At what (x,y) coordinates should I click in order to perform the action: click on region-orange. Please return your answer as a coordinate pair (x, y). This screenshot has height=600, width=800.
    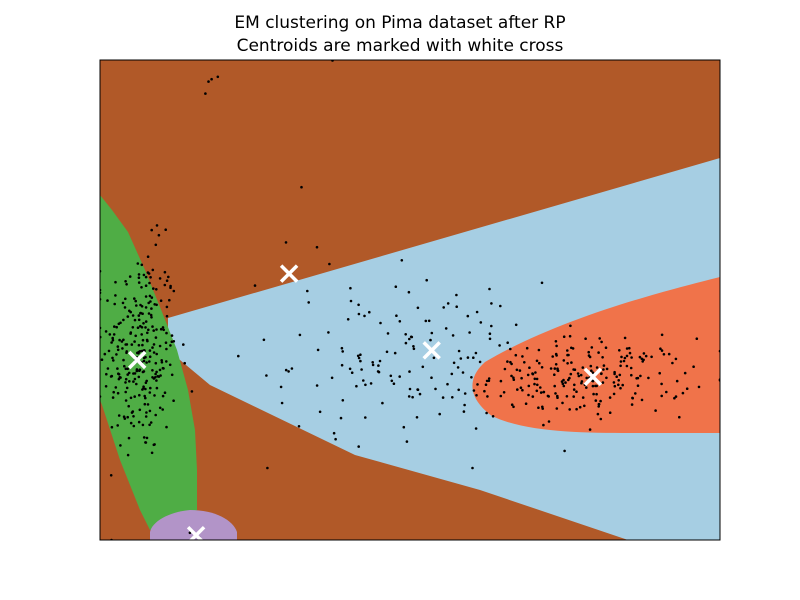
    Looking at the image, I should click on (596, 355).